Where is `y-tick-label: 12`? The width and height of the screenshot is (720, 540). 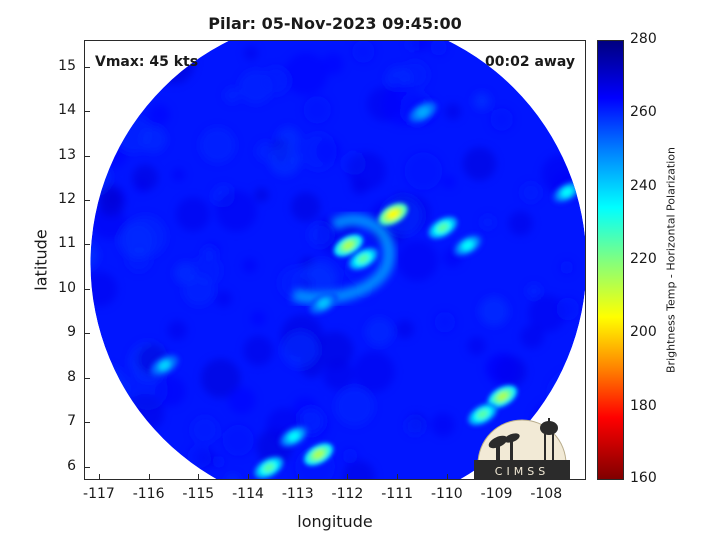
y-tick-label: 12 is located at coordinates (67, 199).